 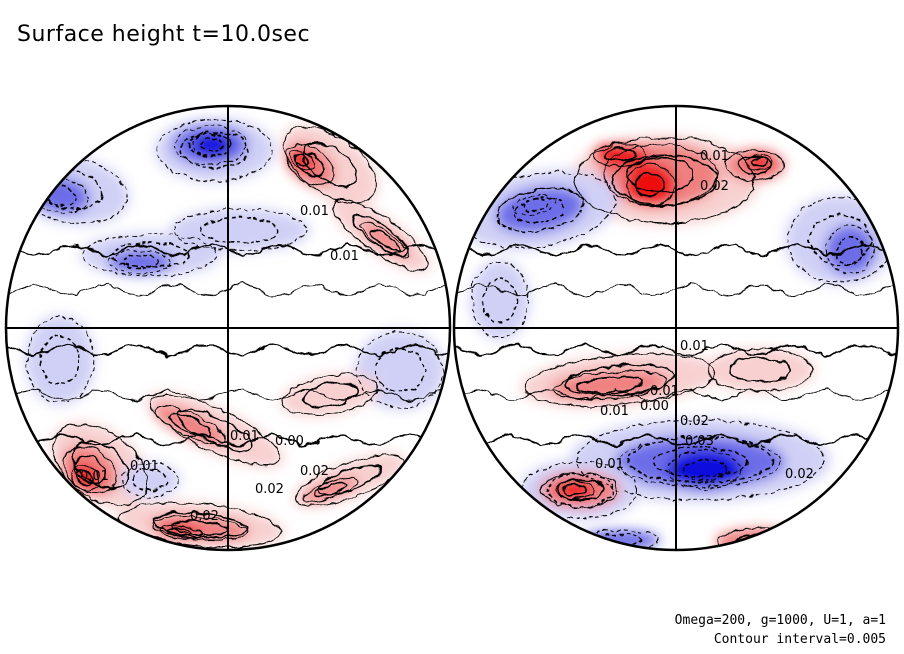 What do you see at coordinates (699, 441) in the screenshot?
I see `contour-label: 0.03` at bounding box center [699, 441].